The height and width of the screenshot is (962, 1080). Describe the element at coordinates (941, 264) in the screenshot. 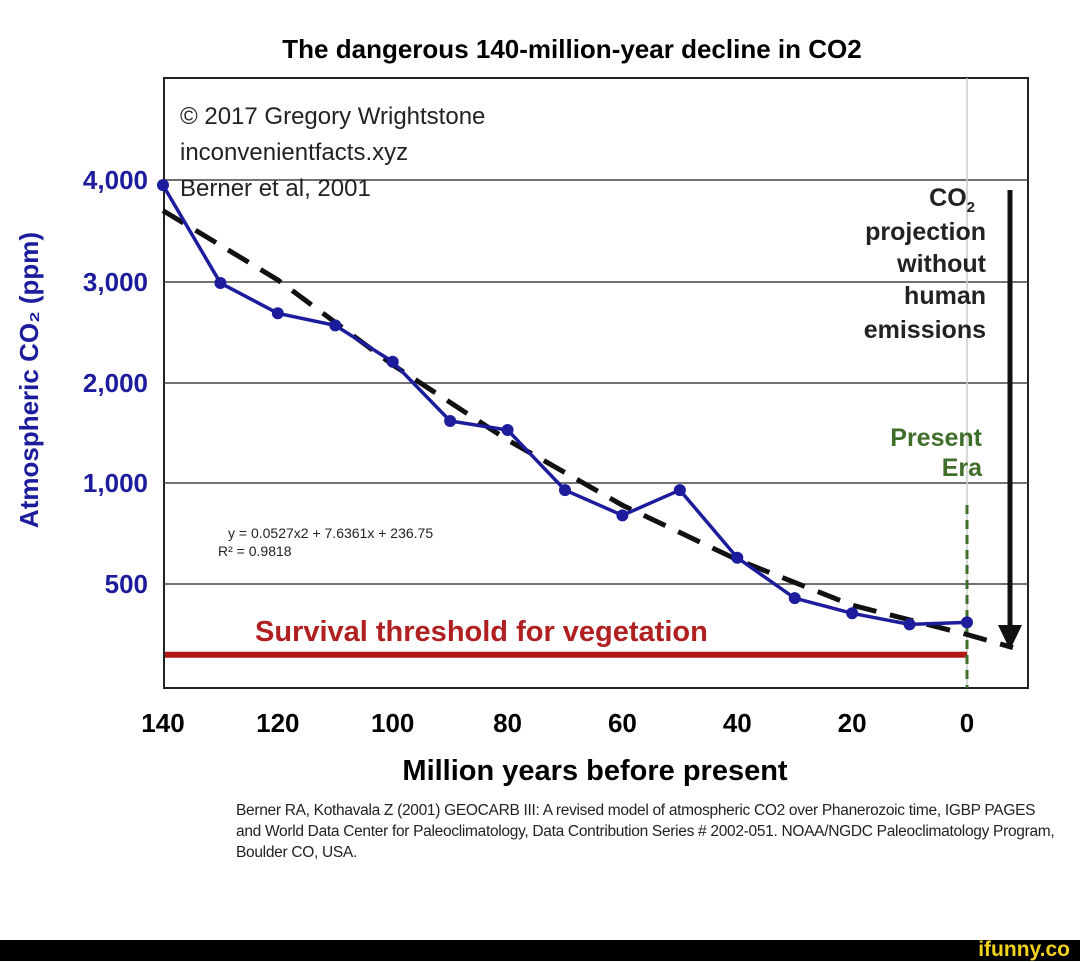

I see `svg-text: without` at that location.